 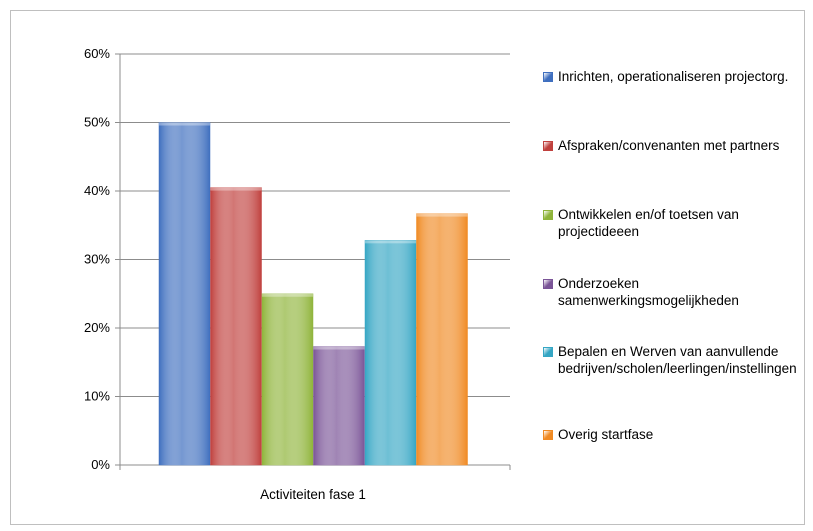 What do you see at coordinates (673, 76) in the screenshot?
I see `legend-label: Inrichten, operationaliseren projectorg.` at bounding box center [673, 76].